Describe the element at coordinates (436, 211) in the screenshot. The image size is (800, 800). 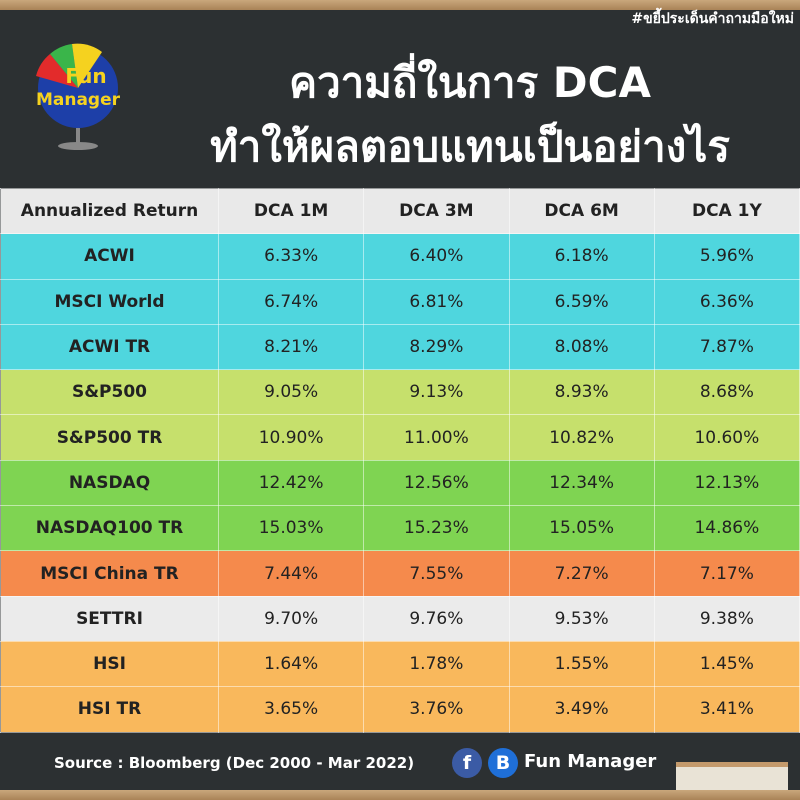
I see `column-header: DCA 3M` at that location.